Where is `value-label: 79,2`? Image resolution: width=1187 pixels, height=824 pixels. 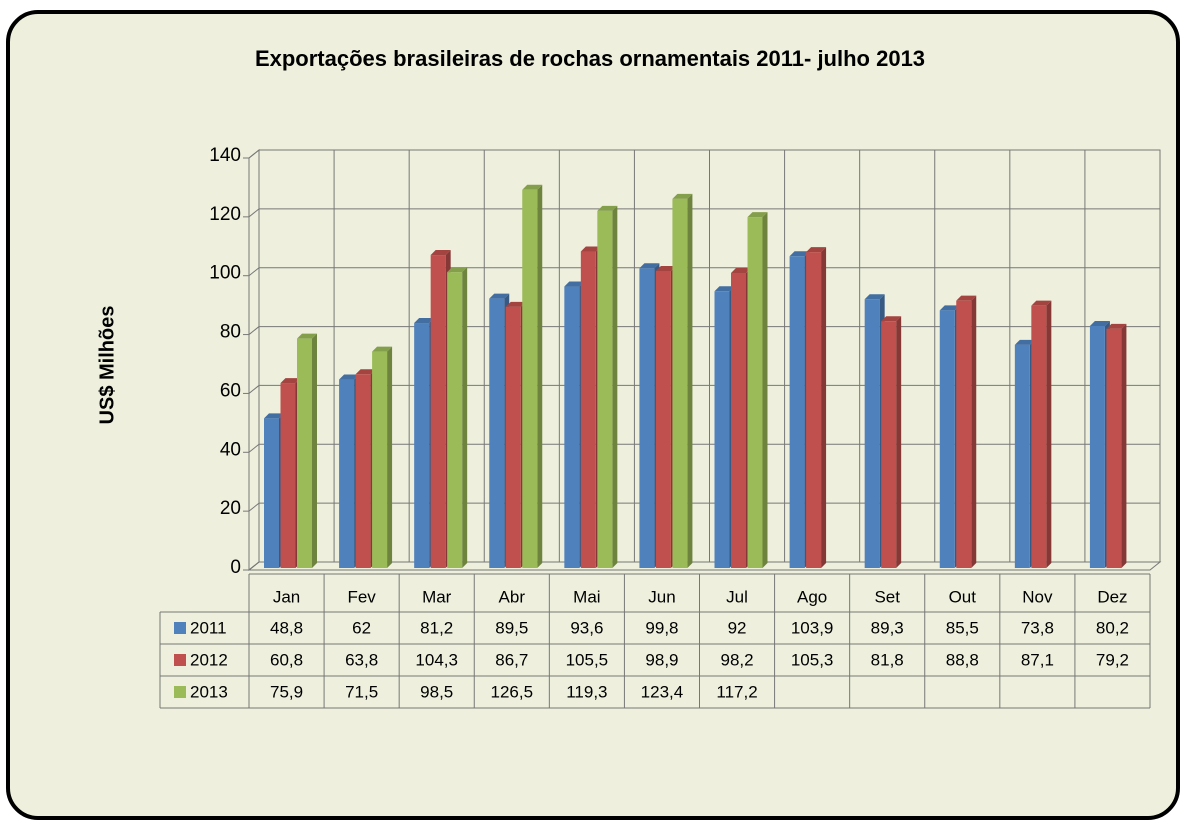
value-label: 79,2 is located at coordinates (1112, 659).